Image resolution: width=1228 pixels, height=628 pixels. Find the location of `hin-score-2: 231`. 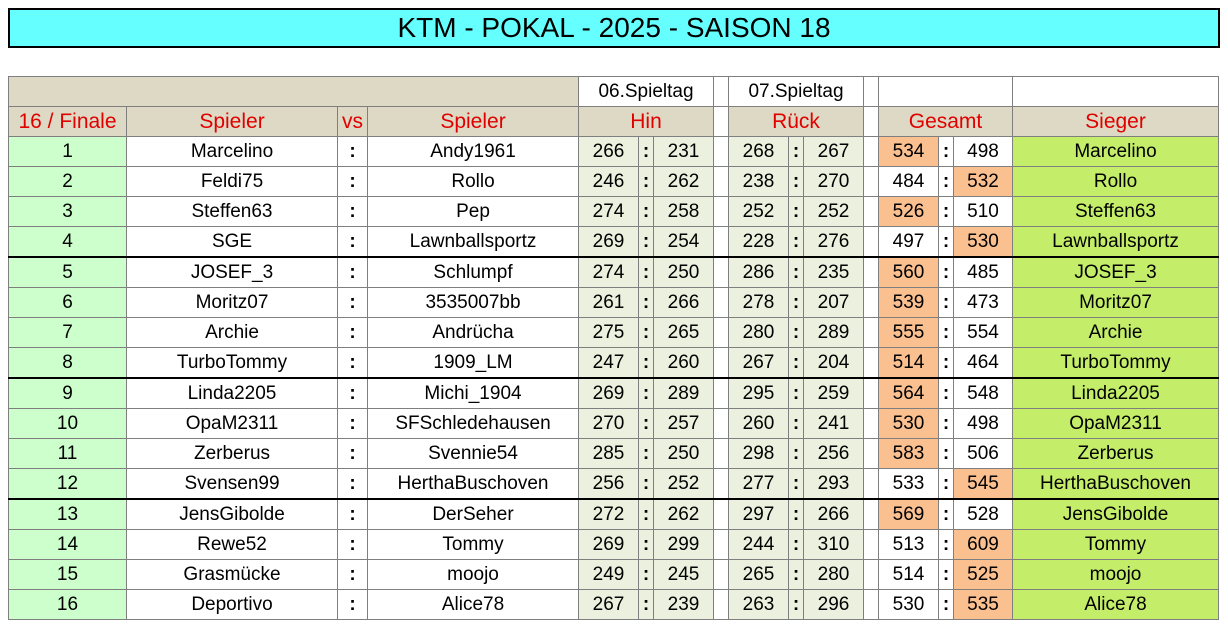

hin-score-2: 231 is located at coordinates (683, 151).